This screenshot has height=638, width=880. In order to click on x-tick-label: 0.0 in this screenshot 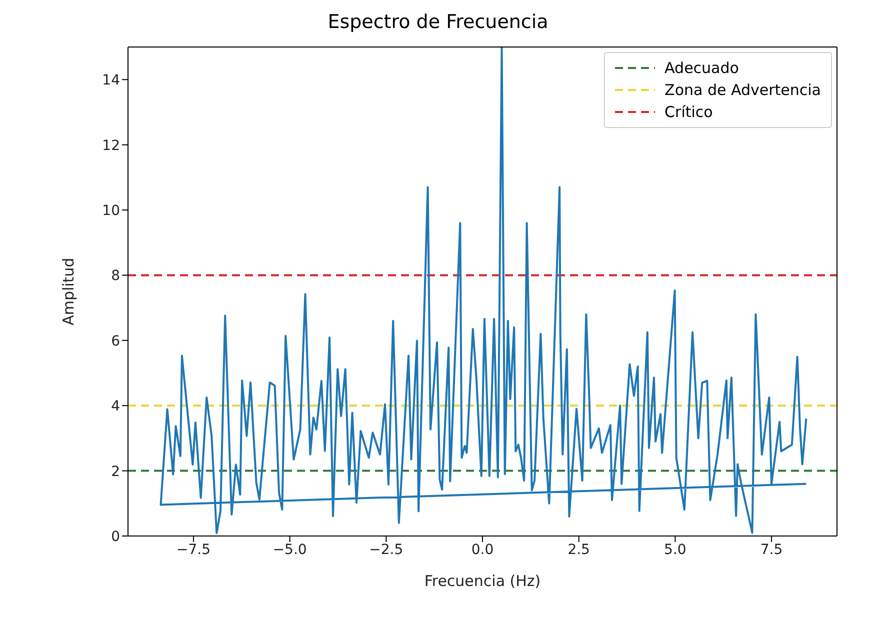, I will do `click(482, 550)`.